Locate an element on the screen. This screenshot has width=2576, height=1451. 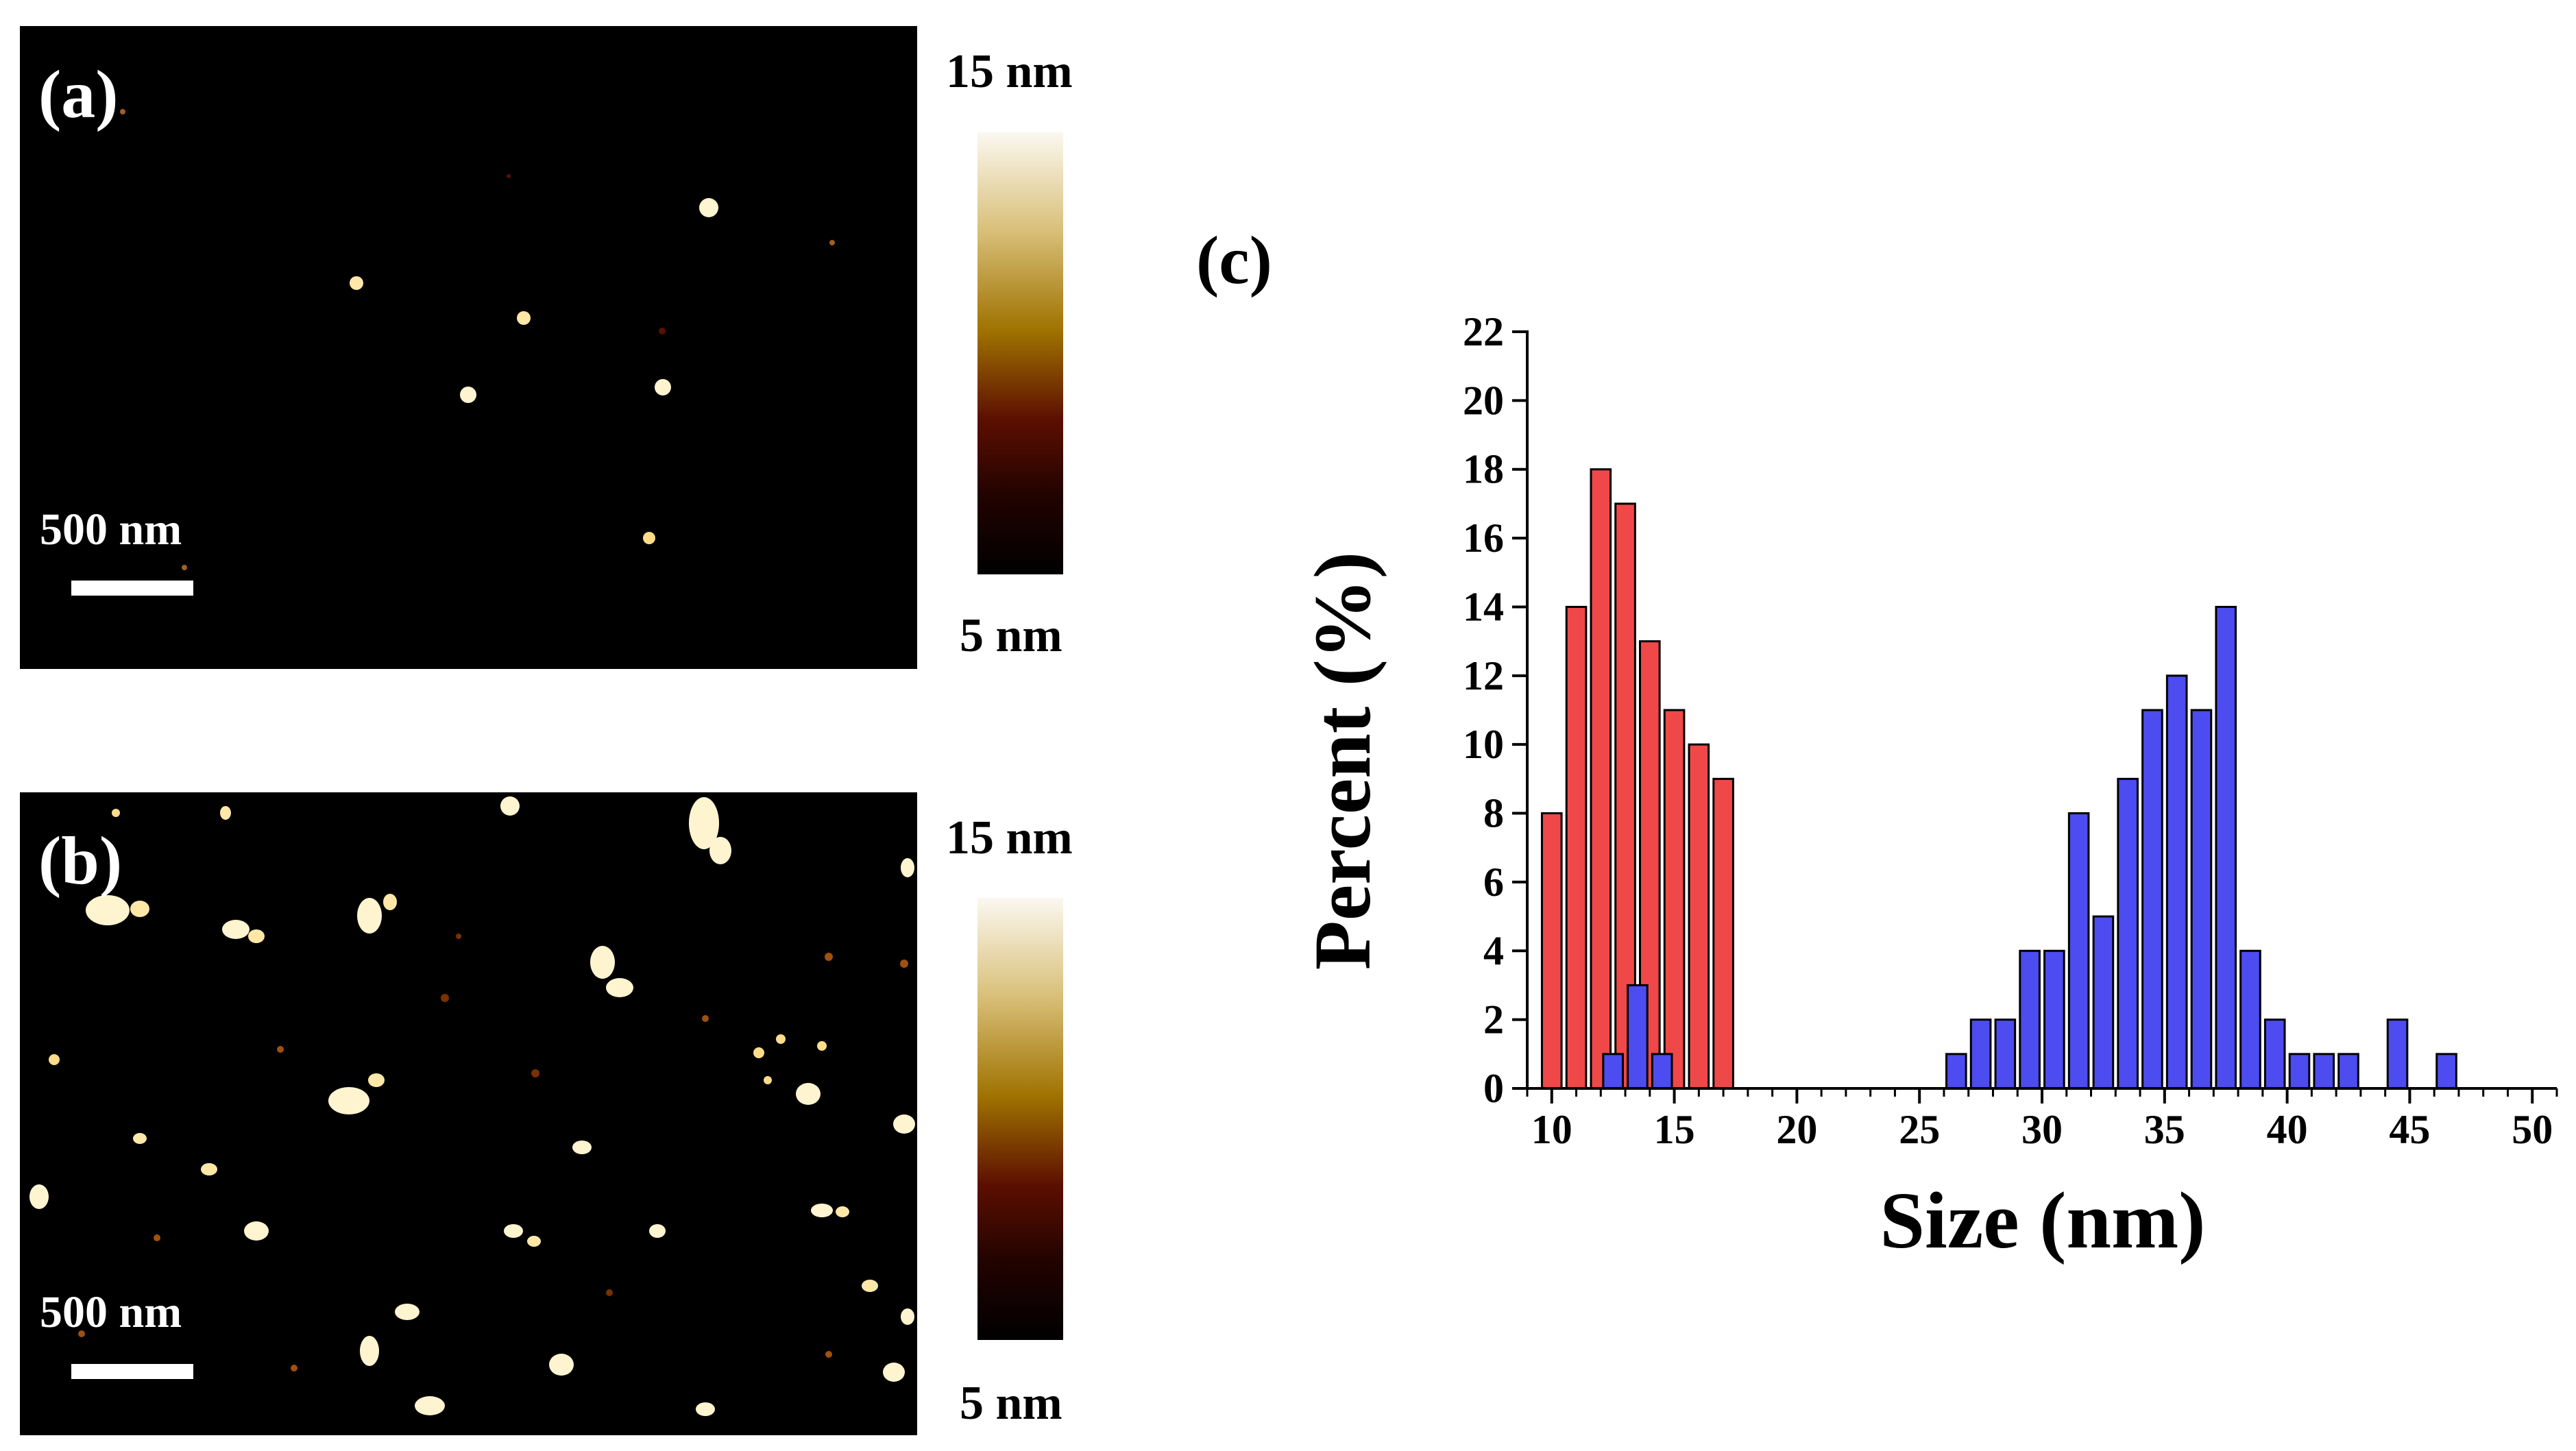
x-tick-label: 40 is located at coordinates (2287, 1129).